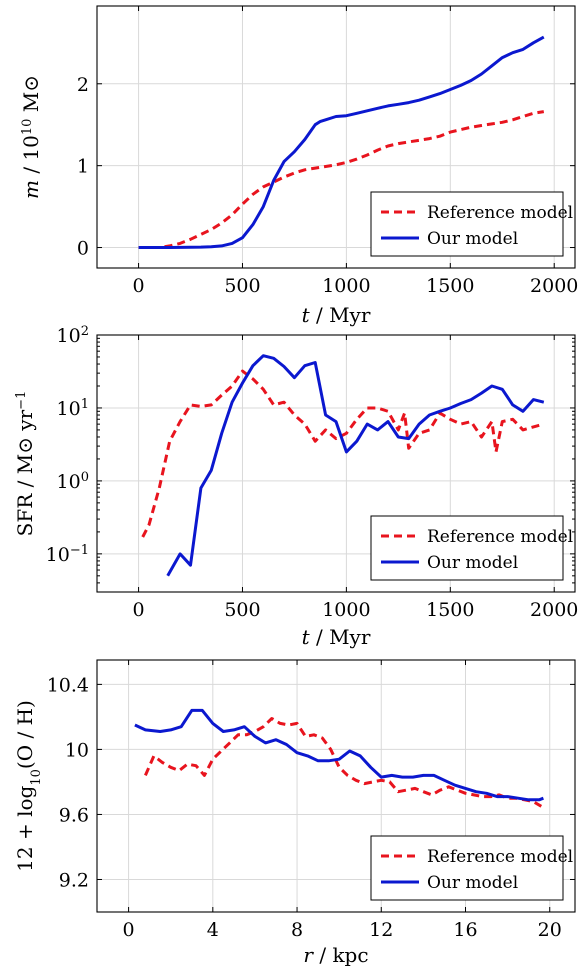 The width and height of the screenshot is (581, 966). What do you see at coordinates (550, 930) in the screenshot?
I see `x-tick-label: 20` at bounding box center [550, 930].